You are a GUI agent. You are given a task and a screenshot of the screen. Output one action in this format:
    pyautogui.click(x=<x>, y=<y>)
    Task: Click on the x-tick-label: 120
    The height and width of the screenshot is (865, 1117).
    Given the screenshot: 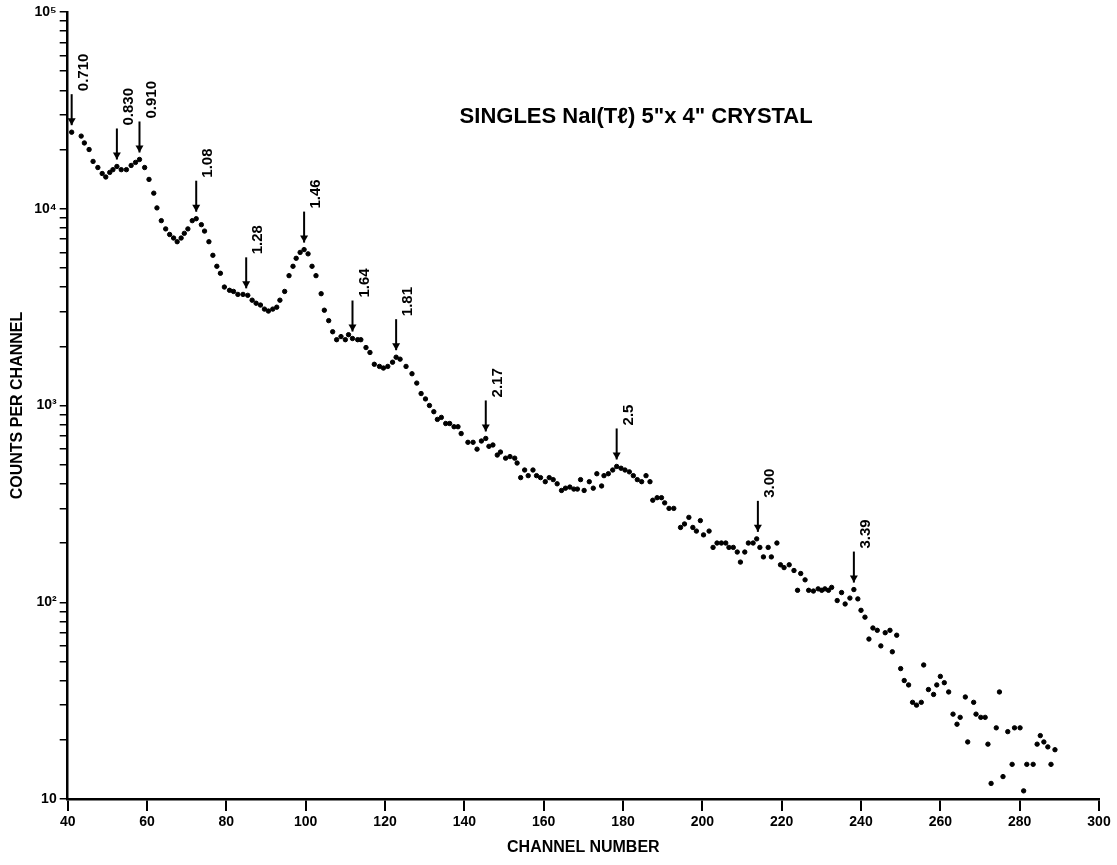 What is the action you would take?
    pyautogui.click(x=385, y=821)
    